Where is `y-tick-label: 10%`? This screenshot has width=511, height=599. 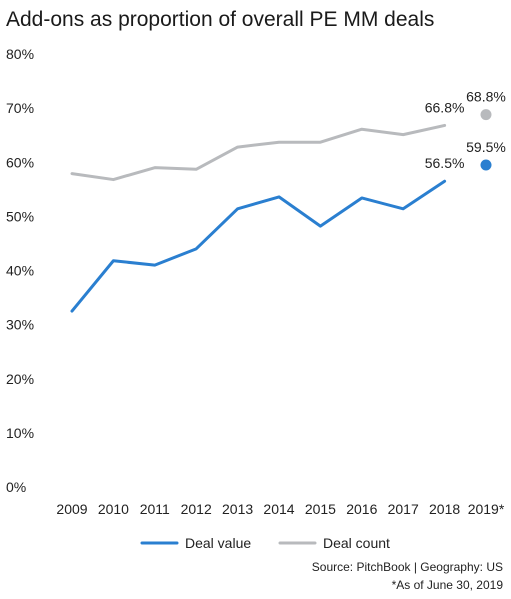
y-tick-label: 10% is located at coordinates (20, 433).